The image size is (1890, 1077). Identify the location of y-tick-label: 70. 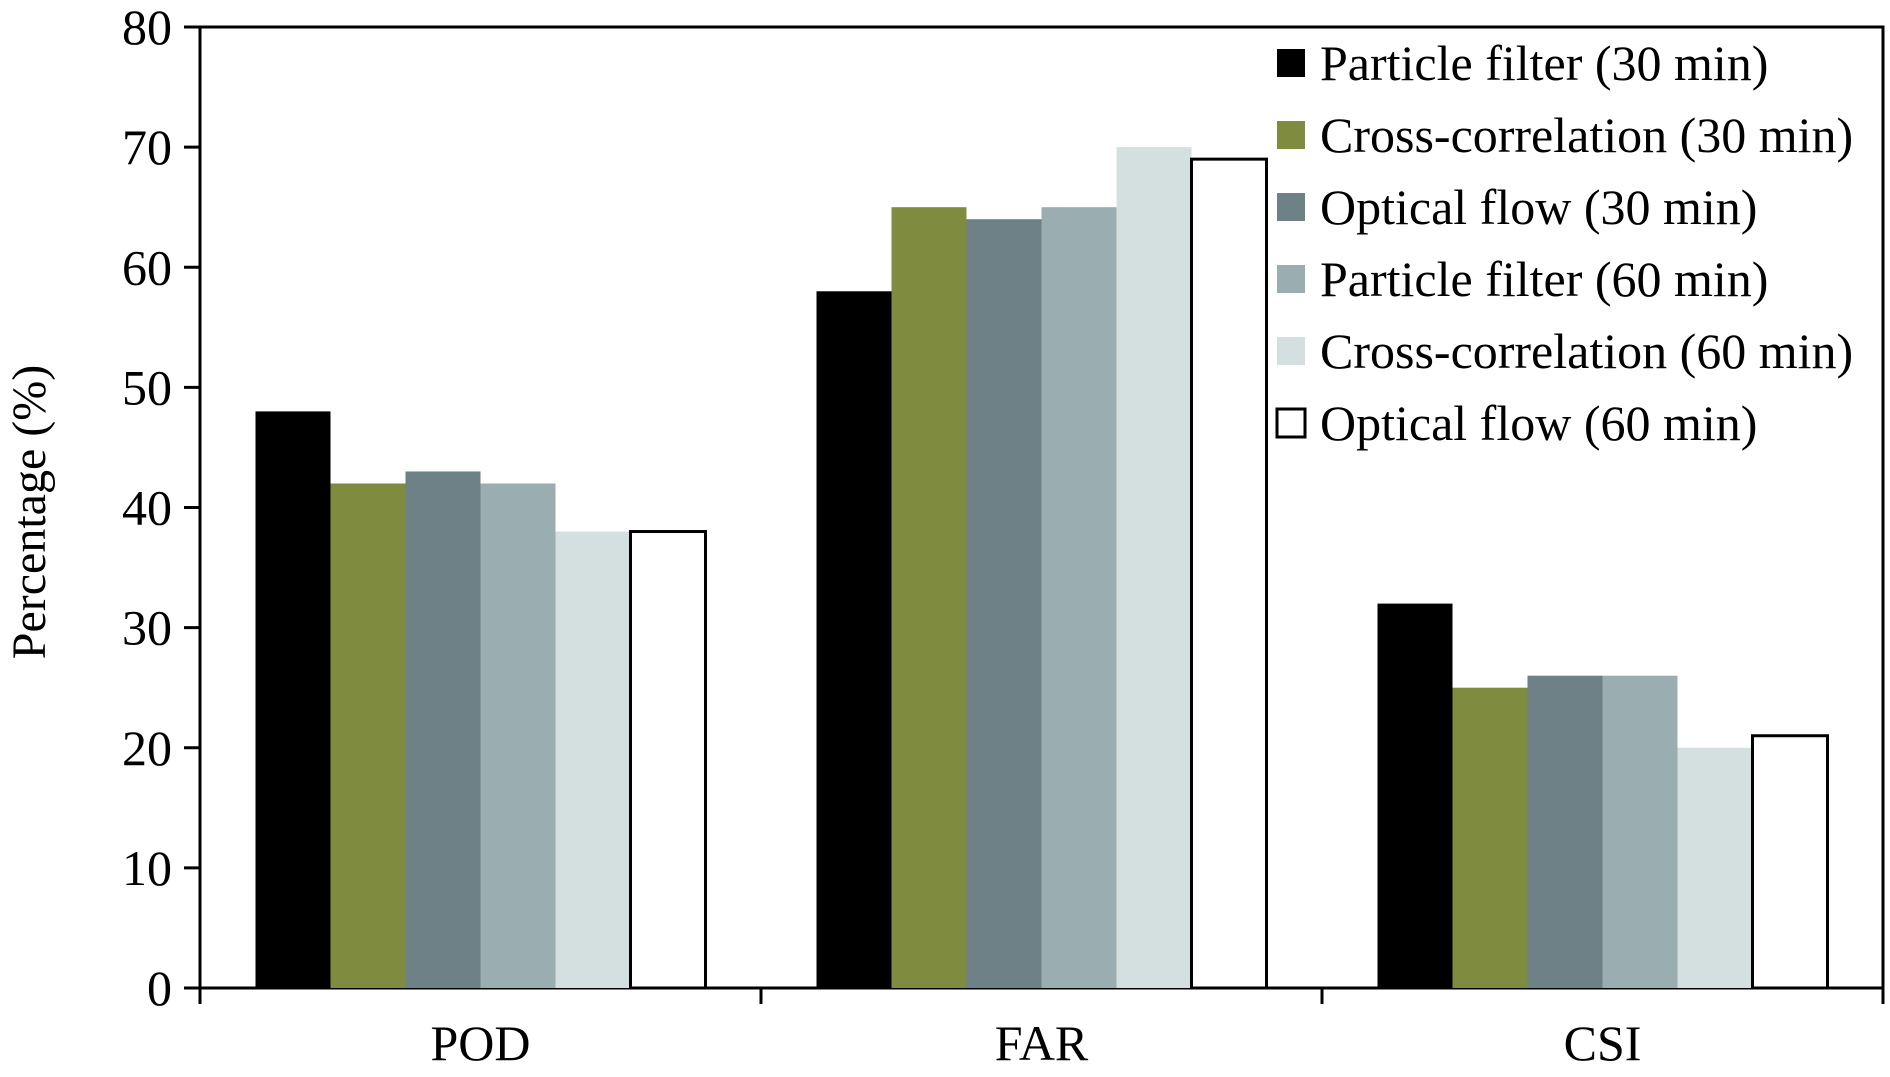
(147, 147).